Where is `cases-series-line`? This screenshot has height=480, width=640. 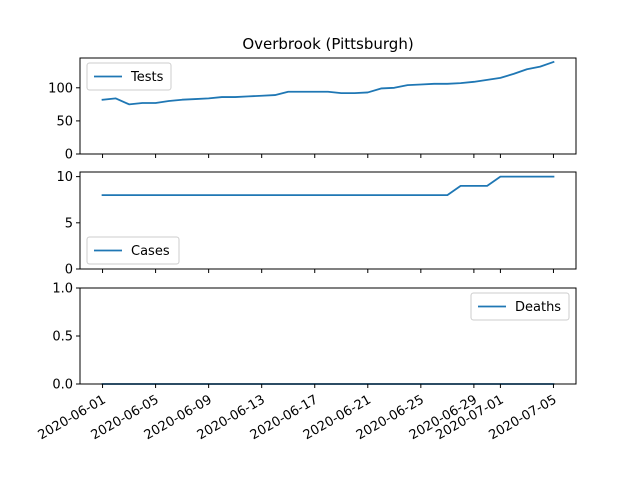 cases-series-line is located at coordinates (328, 186).